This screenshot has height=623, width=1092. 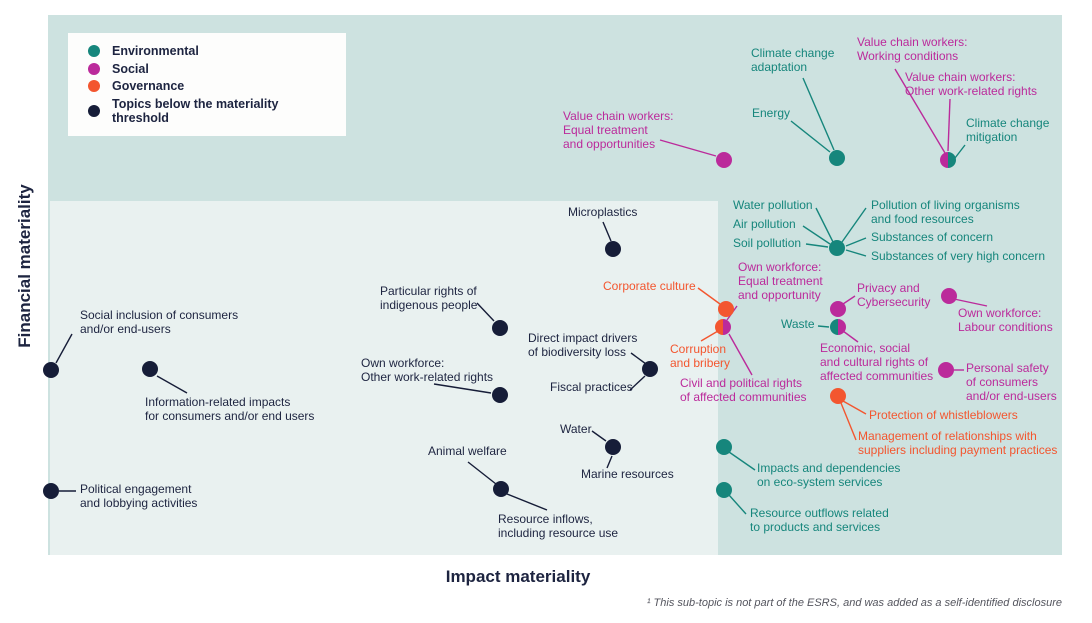 I want to click on dot-pollution-cluster, so click(x=837, y=248).